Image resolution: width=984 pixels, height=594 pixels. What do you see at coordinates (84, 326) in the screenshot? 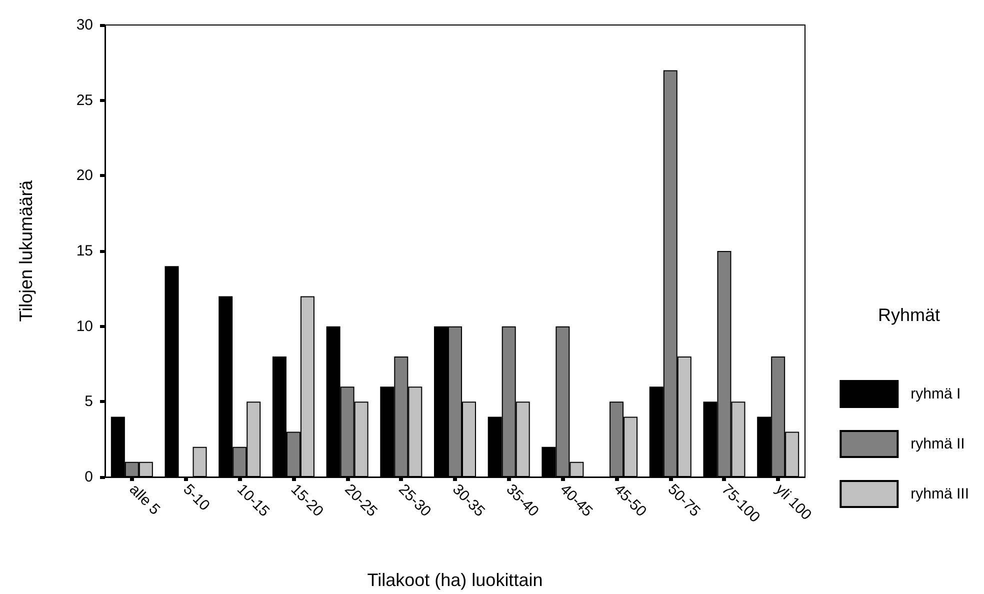
I see `y-tick-label: 10` at bounding box center [84, 326].